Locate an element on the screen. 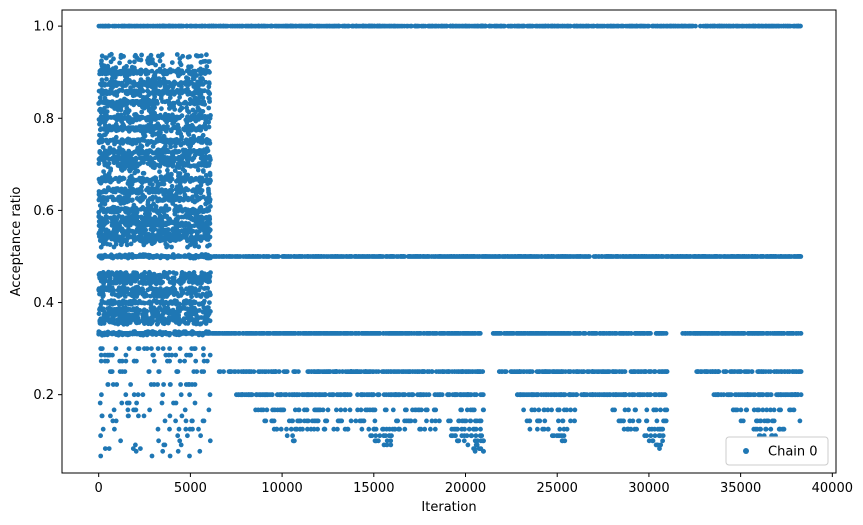 This screenshot has height=525, width=863. x-tick-label: 40000 is located at coordinates (832, 488).